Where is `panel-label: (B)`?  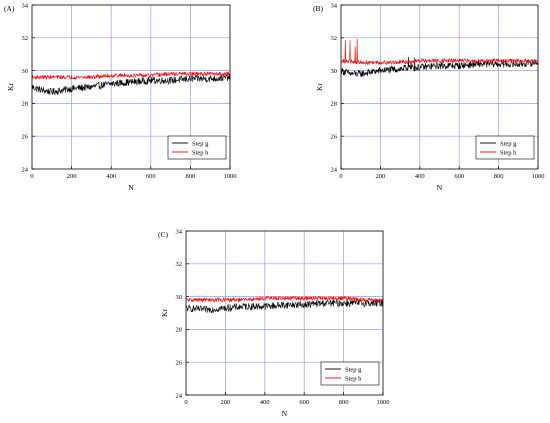 panel-label: (B) is located at coordinates (318, 8).